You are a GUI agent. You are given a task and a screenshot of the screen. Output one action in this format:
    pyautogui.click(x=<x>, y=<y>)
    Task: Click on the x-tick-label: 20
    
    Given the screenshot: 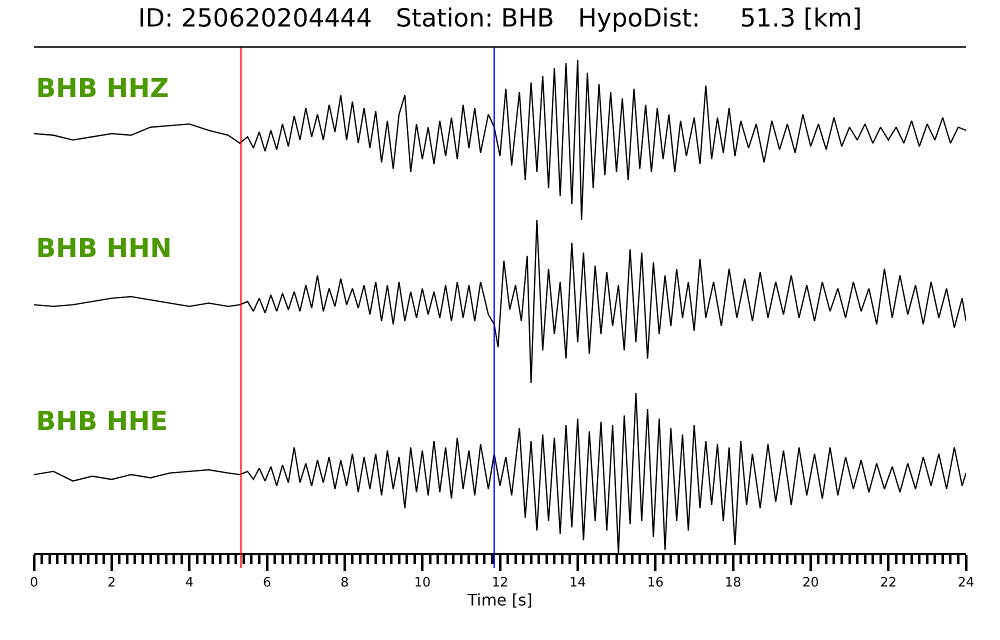 What is the action you would take?
    pyautogui.click(x=810, y=583)
    